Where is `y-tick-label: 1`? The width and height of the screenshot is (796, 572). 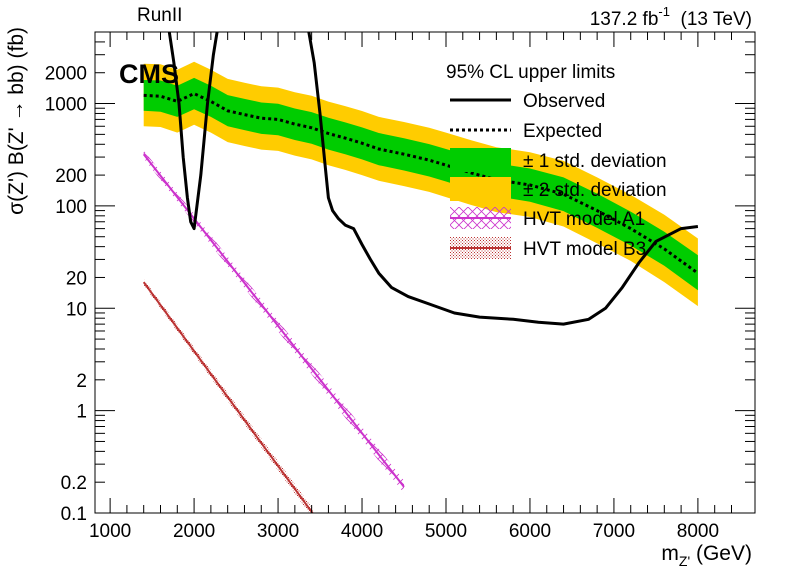
y-tick-label: 1 is located at coordinates (81, 412).